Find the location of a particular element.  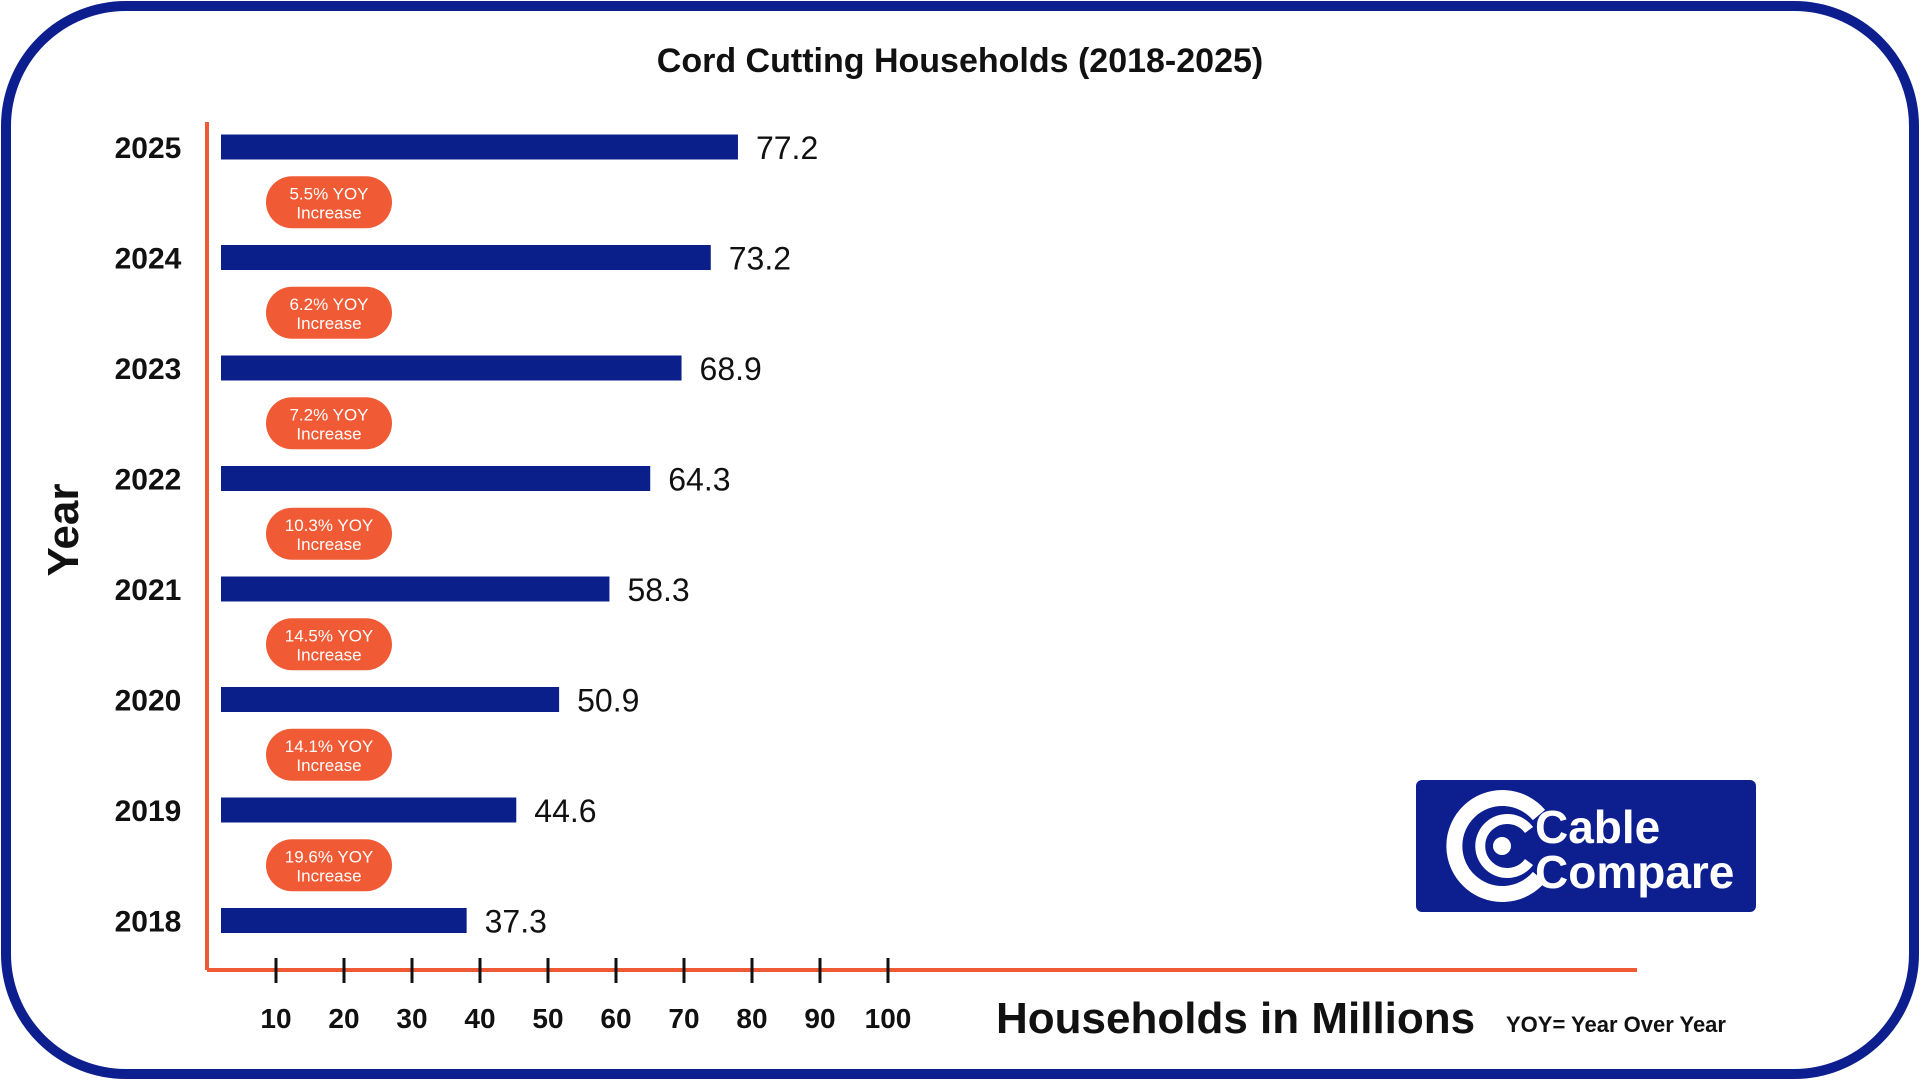

value-label-2024: 73.2 is located at coordinates (760, 259).